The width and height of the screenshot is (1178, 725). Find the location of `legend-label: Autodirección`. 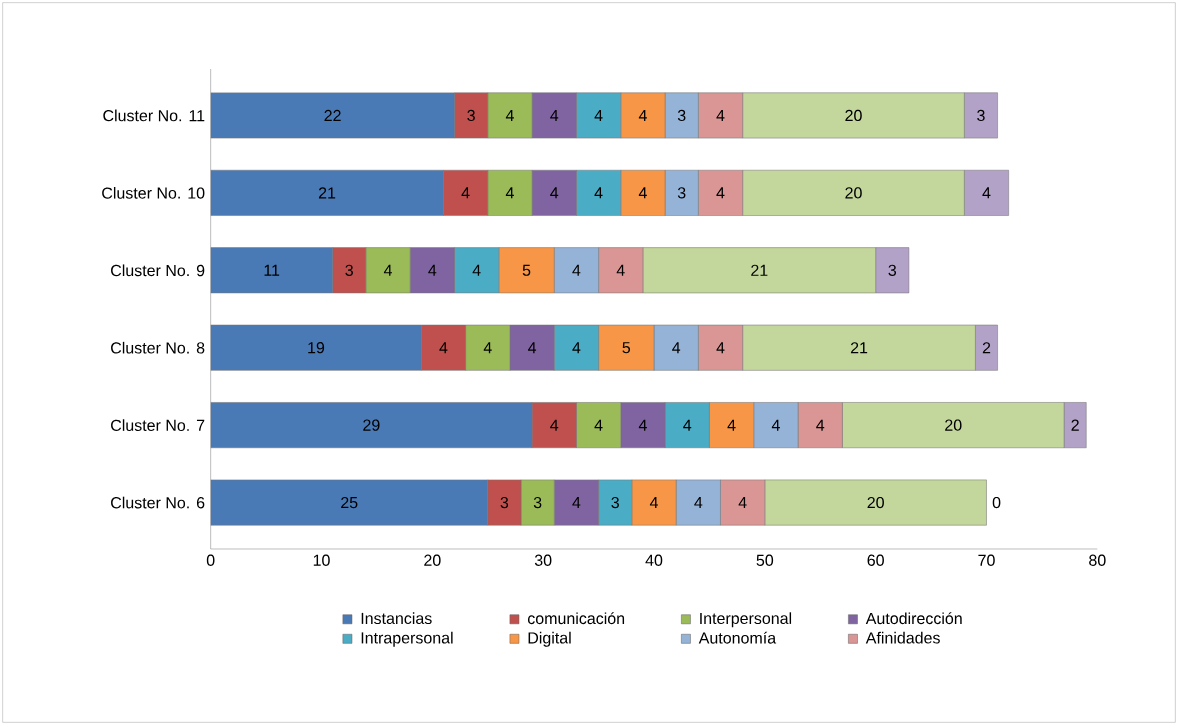

legend-label: Autodirección is located at coordinates (913, 618).